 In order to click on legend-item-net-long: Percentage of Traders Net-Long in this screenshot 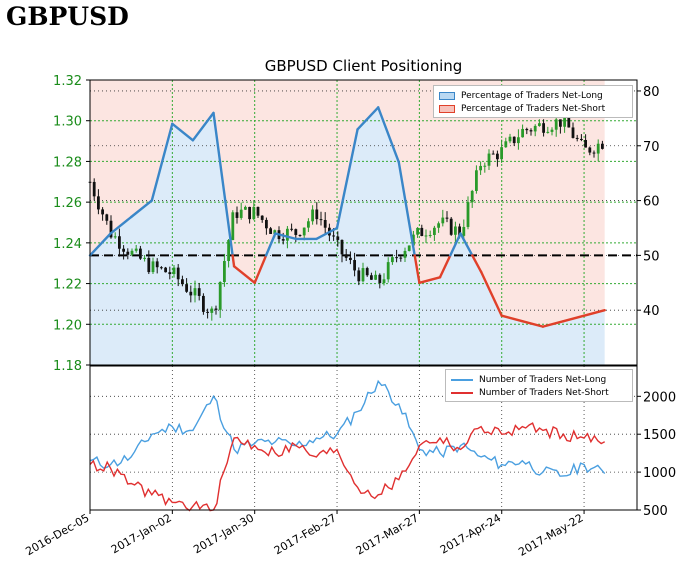, I will do `click(533, 95)`.